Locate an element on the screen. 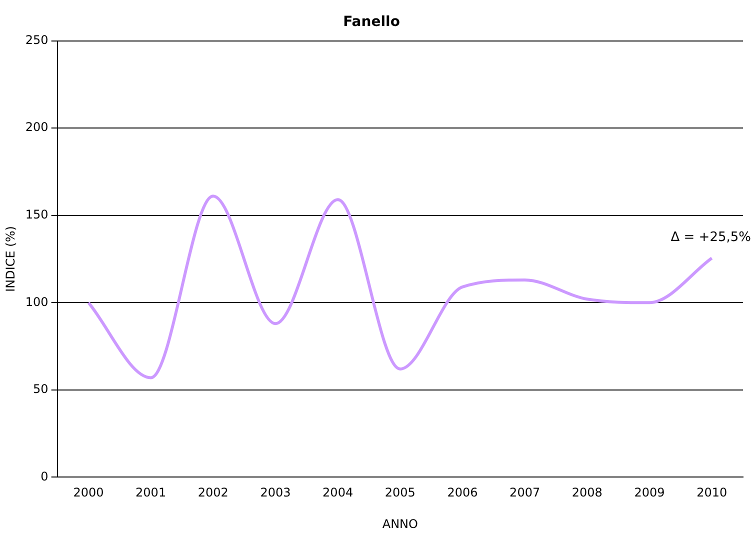 The height and width of the screenshot is (536, 755). y-tick-label: 150 is located at coordinates (36, 214).